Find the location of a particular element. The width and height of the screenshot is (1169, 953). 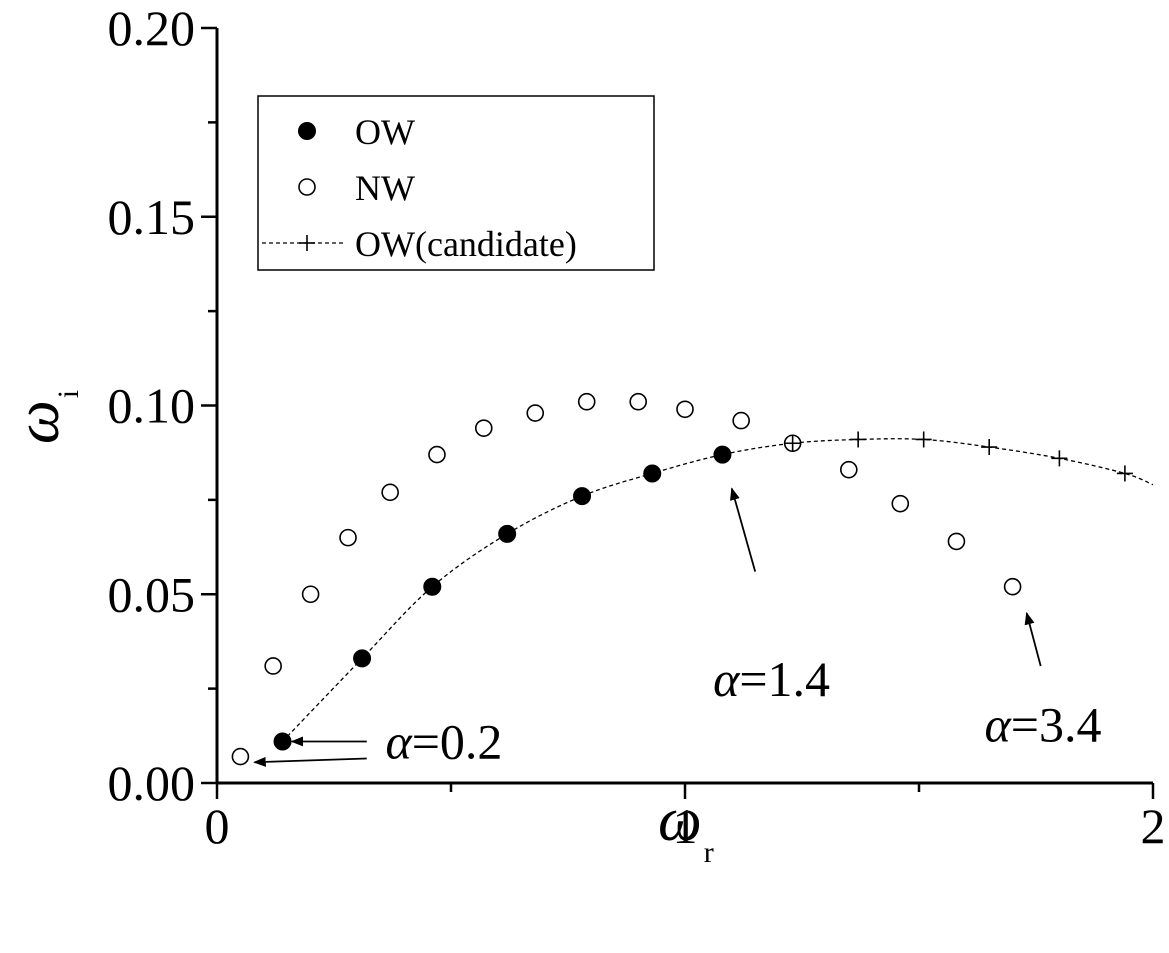

x-tick-label: 1 is located at coordinates (685, 826).